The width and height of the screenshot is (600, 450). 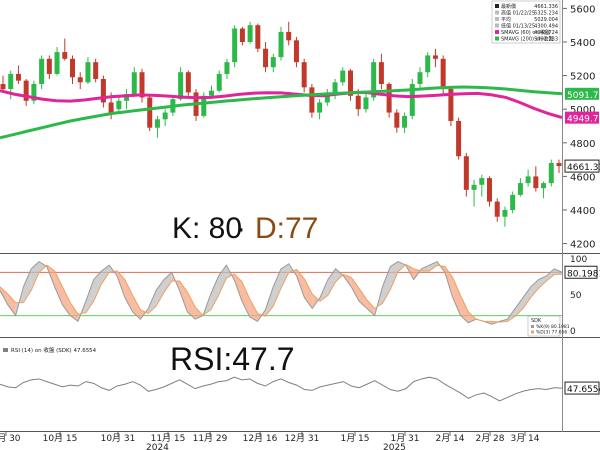 What do you see at coordinates (583, 96) in the screenshot?
I see `sma200-value-label: 5091.733` at bounding box center [583, 96].